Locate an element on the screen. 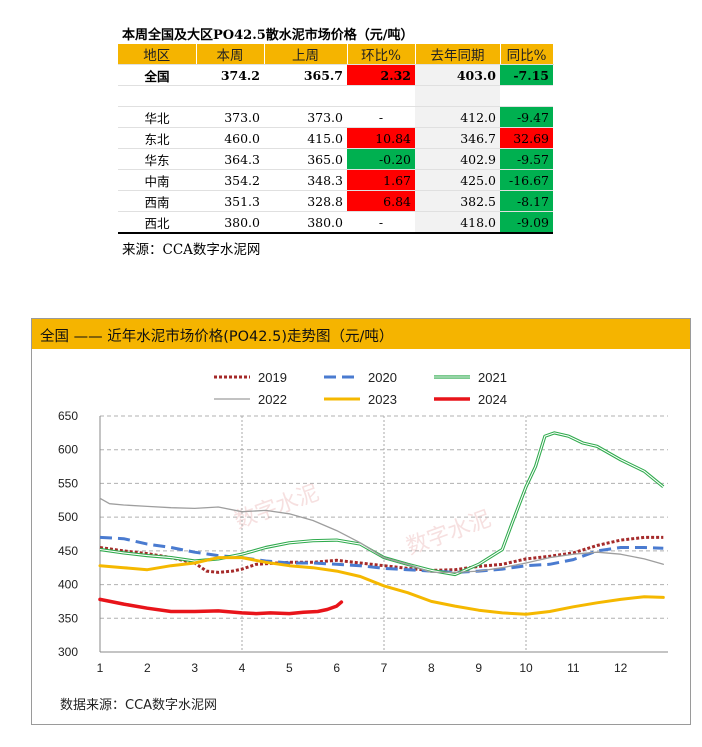  table-row: 华东 364.3 365.0 -0.20 402.9 -9.57 is located at coordinates (335, 159).